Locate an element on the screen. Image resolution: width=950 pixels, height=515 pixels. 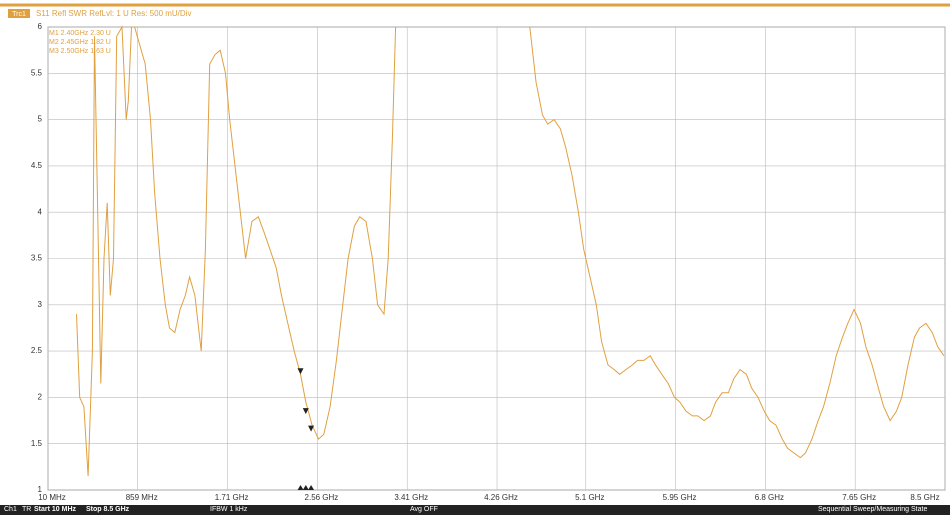
status-item: Sequential Sweep/Measuring State is located at coordinates (873, 509).